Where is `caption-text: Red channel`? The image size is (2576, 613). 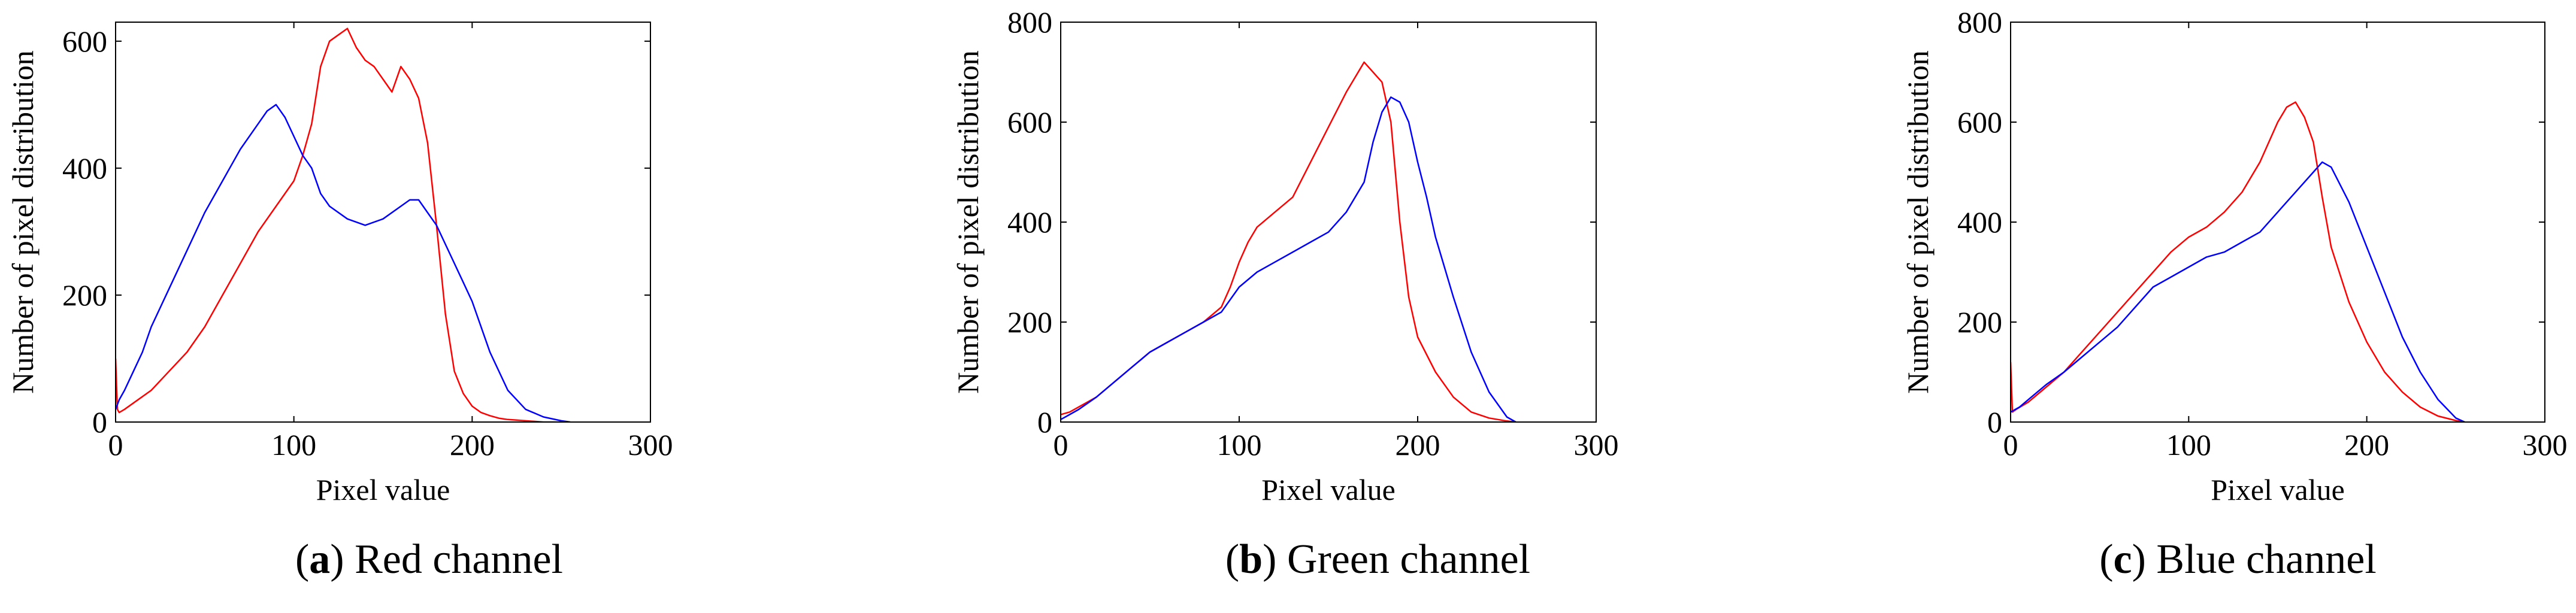 caption-text: Red channel is located at coordinates (459, 559).